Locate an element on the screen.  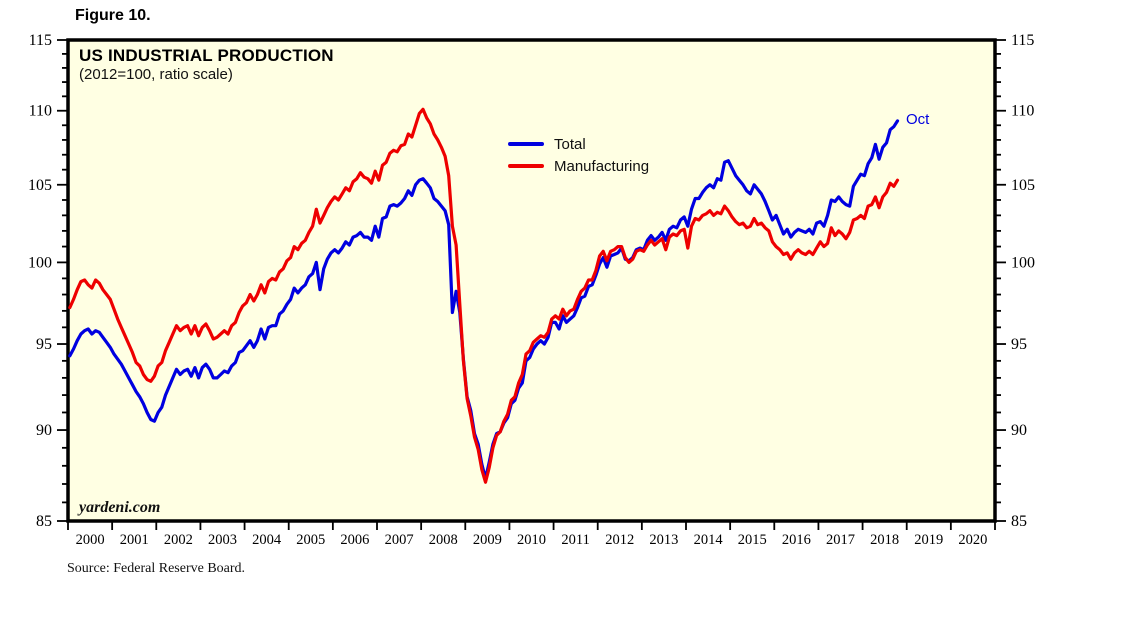
y-axis-label-left: 90 is located at coordinates (44, 430).